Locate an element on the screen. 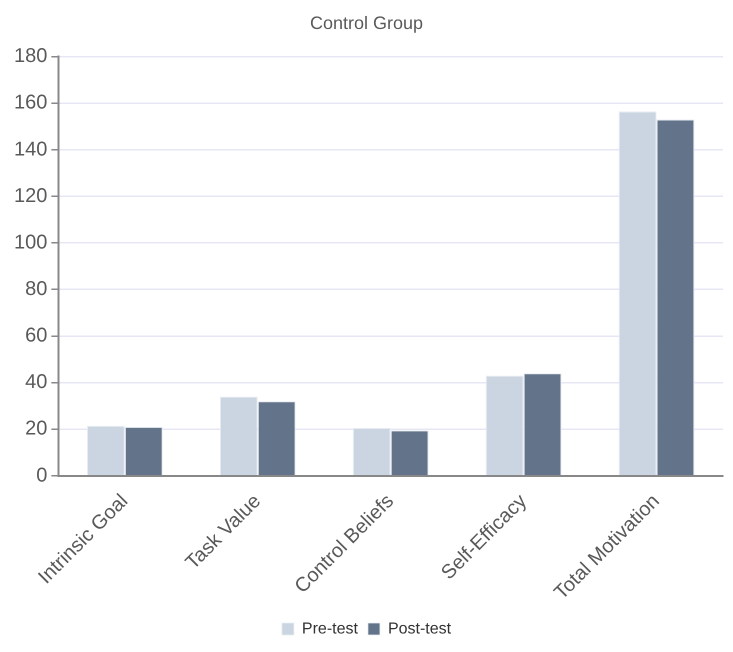 The image size is (733, 652). y-tick-label: 120 is located at coordinates (31, 195).